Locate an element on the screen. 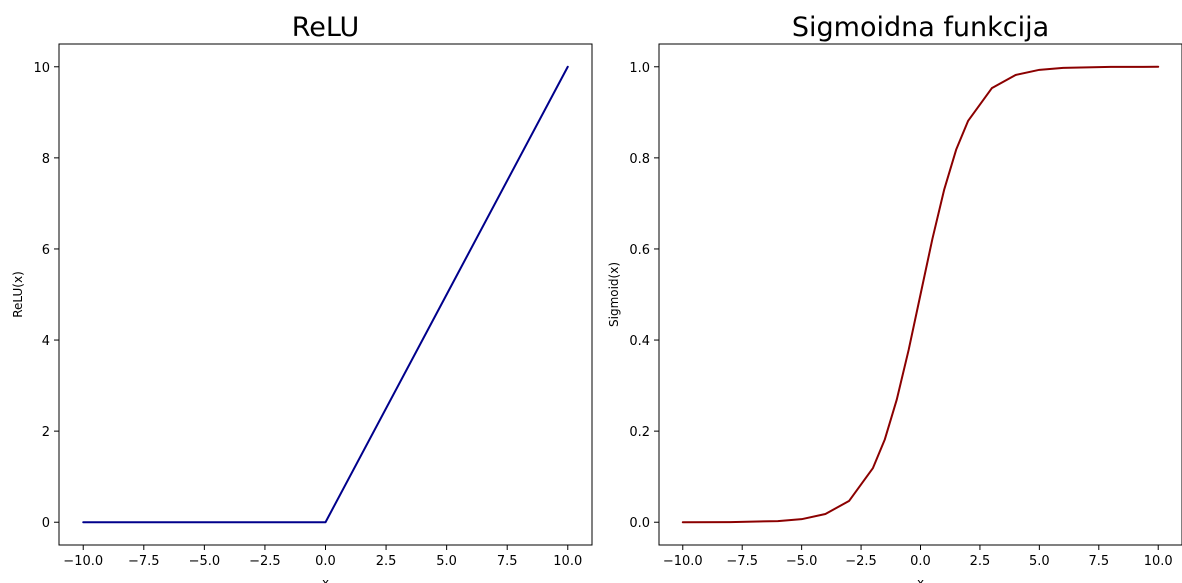  sigmoid-ytick-label: 1.0 is located at coordinates (639, 68).